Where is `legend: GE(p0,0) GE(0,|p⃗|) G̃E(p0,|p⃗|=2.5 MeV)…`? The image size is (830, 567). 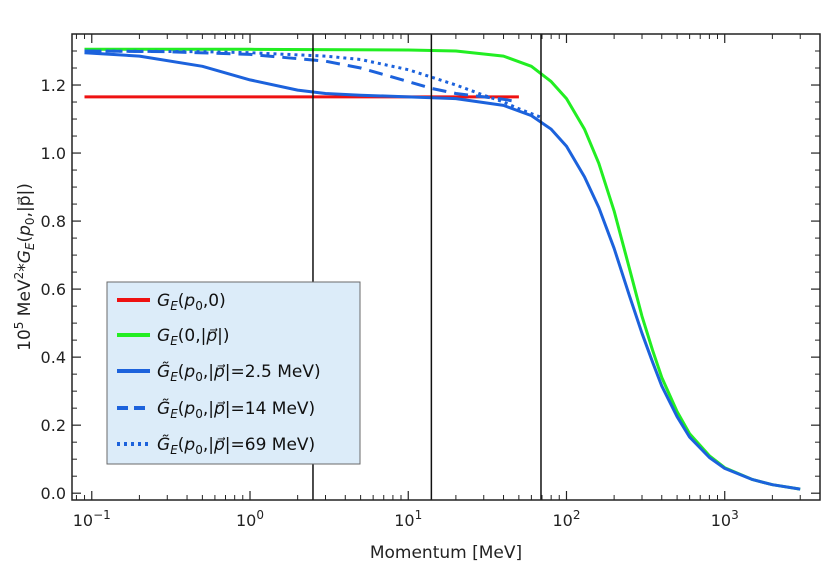 legend: GE(p0,0) GE(0,|p⃗|) G̃E(p0,|p⃗|=2.5 MeV)… is located at coordinates (233, 373).